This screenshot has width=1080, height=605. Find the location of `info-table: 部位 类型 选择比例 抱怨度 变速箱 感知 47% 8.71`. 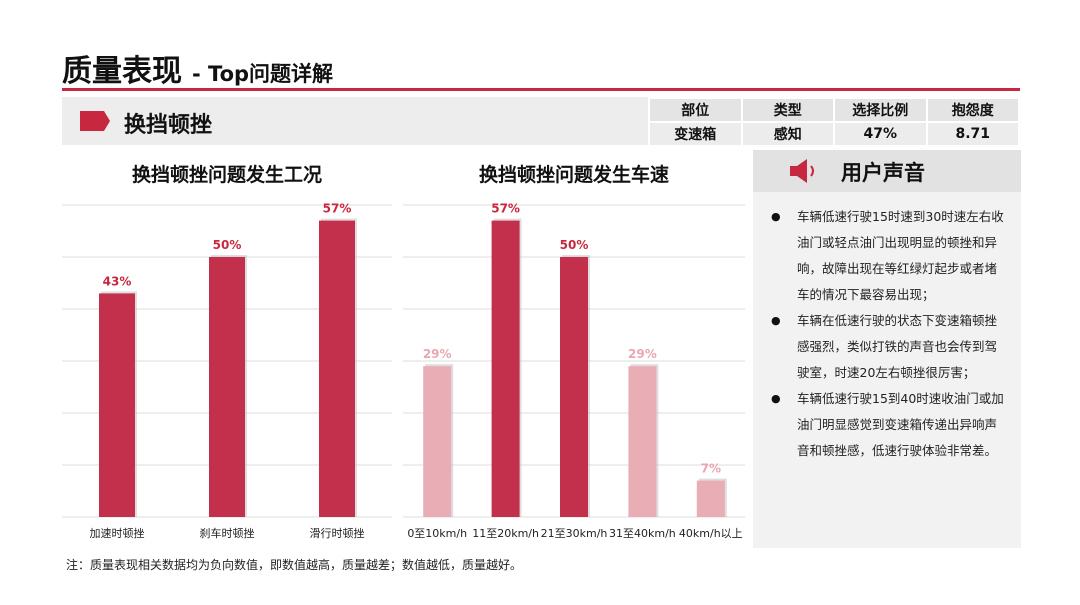

info-table: 部位 类型 选择比例 抱怨度 变速箱 感知 47% 8.71 is located at coordinates (834, 122).